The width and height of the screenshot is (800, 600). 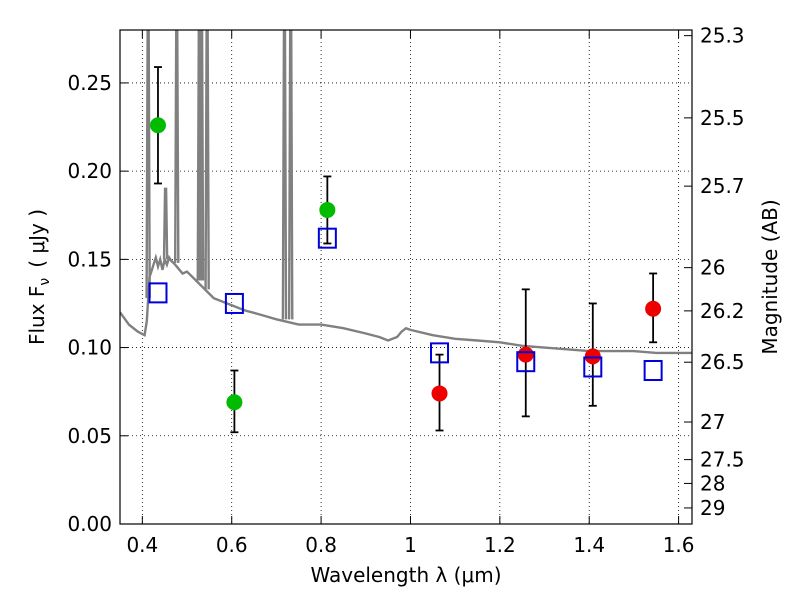 What do you see at coordinates (500, 545) in the screenshot?
I see `x-tick-label: 1.2` at bounding box center [500, 545].